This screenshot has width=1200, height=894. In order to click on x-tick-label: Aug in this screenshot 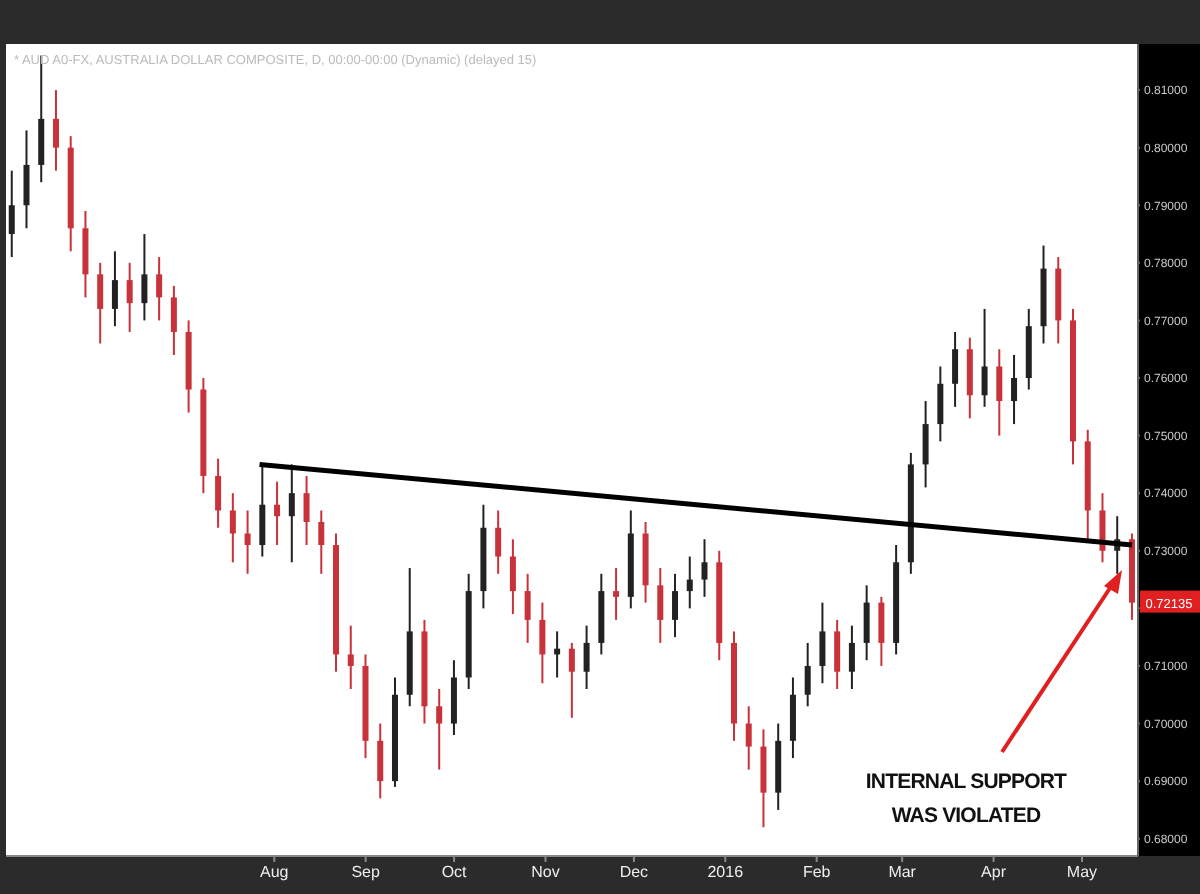, I will do `click(274, 872)`.